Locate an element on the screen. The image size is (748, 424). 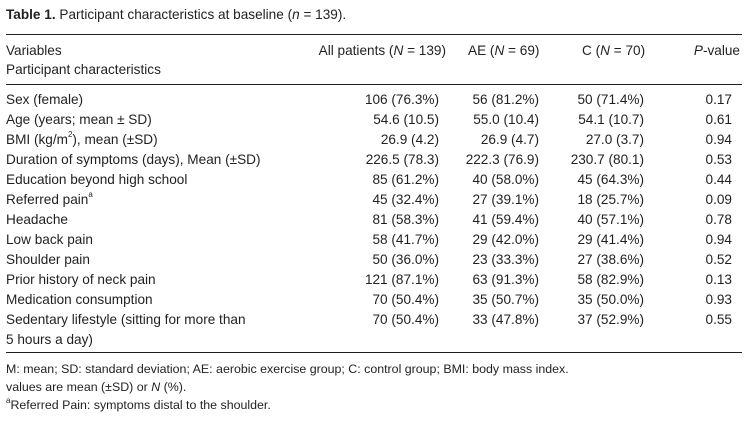
header-all-patients: All patients (N = 139) is located at coordinates (382, 50).